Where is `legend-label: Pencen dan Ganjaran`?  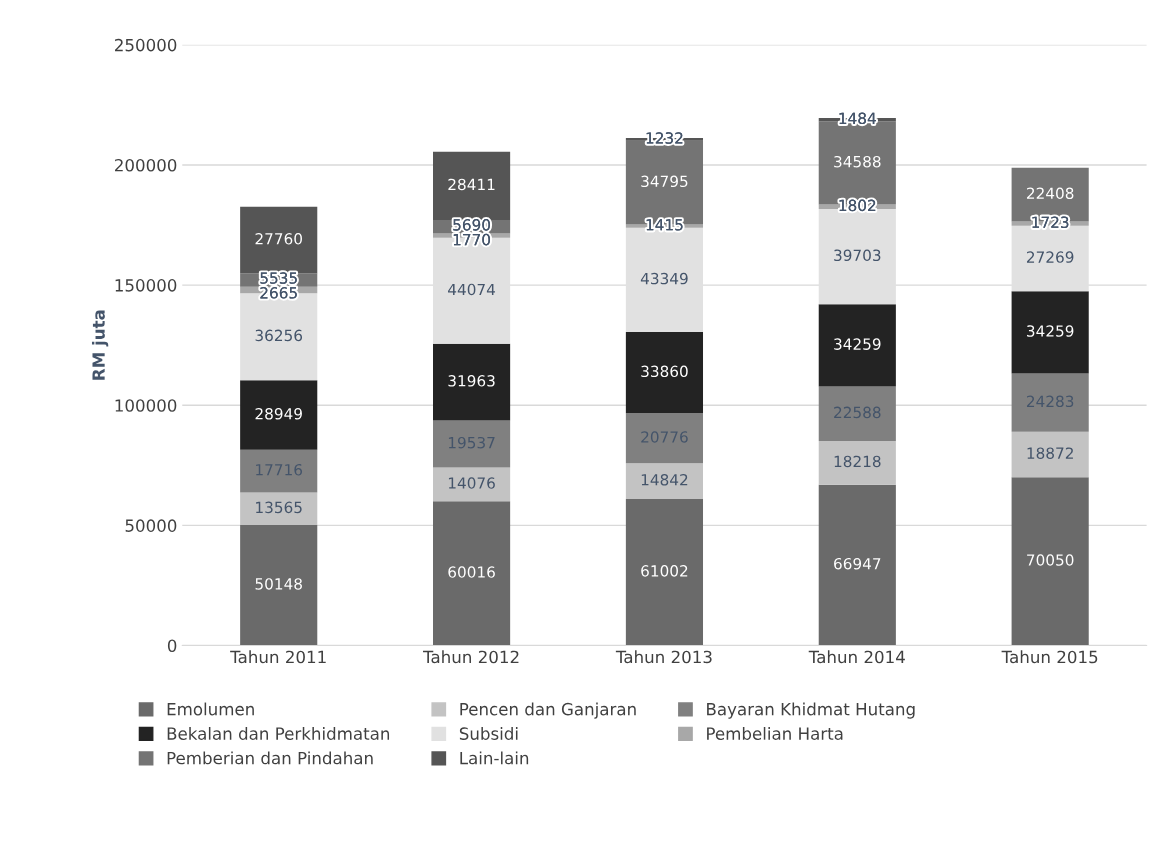
legend-label: Pencen dan Ganjaran is located at coordinates (548, 710).